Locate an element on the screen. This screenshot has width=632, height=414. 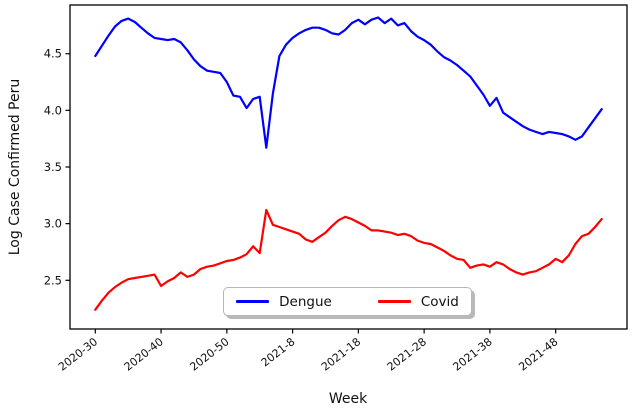
x-tick-label: 2021-28 is located at coordinates (407, 354).